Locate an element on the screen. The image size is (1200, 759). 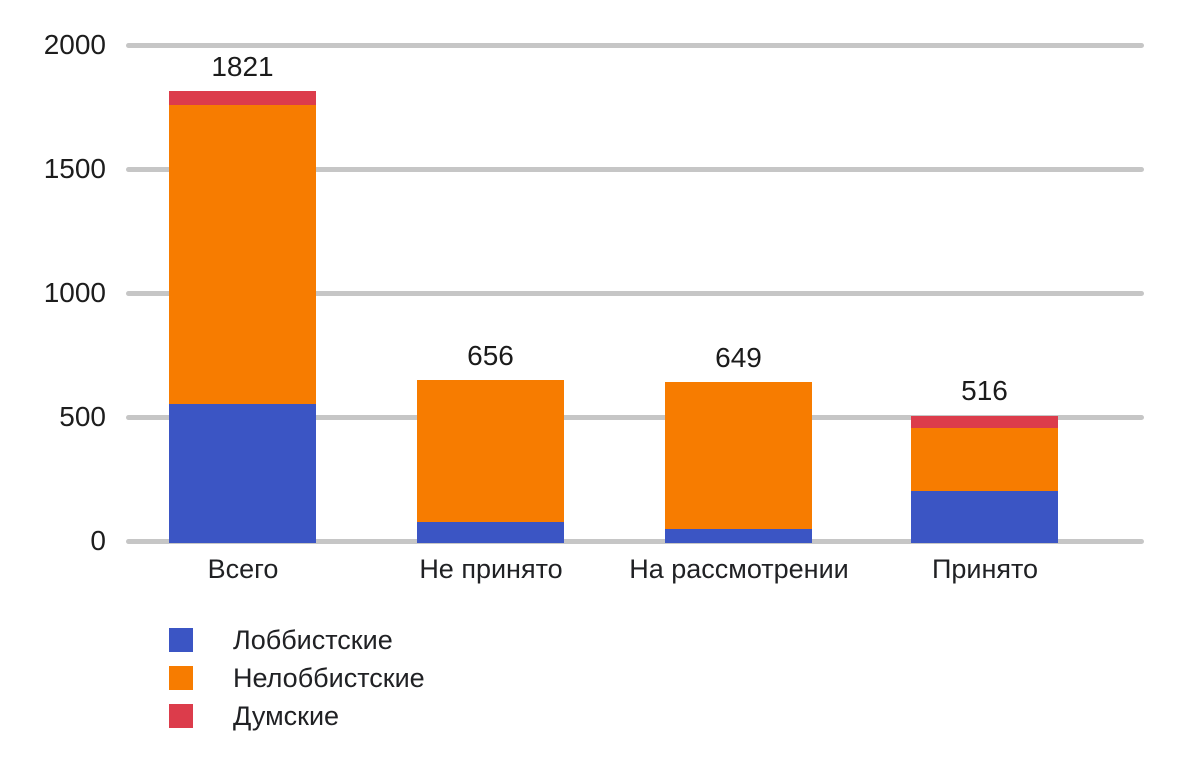
bar-ne-prinyato is located at coordinates (490, 461).